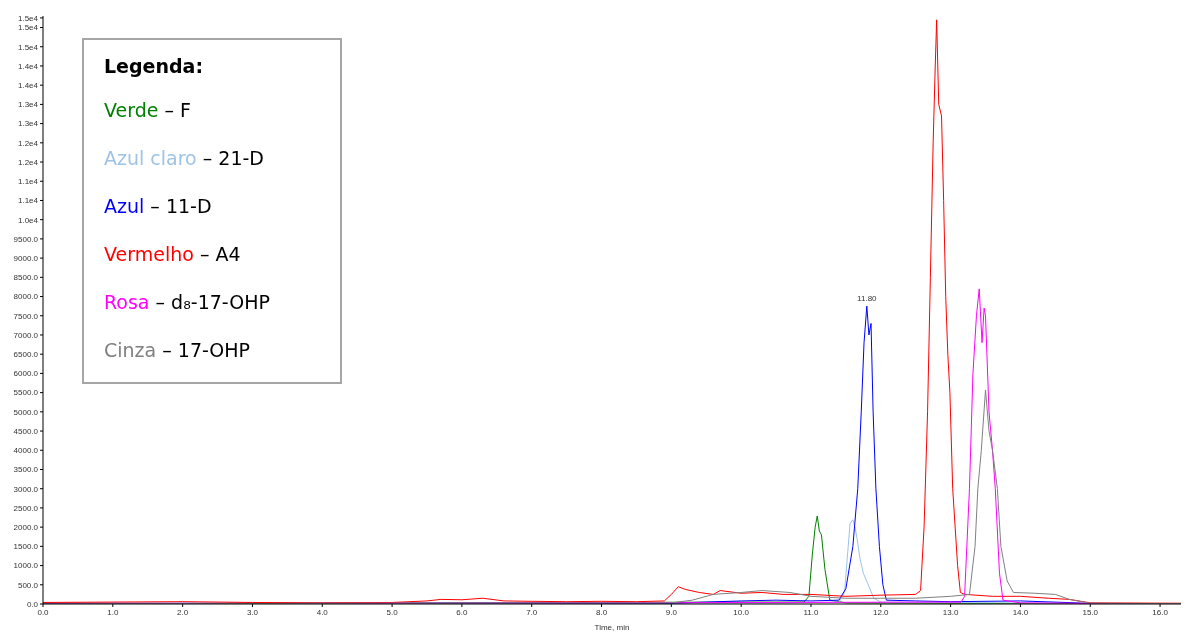 The image size is (1187, 636). I want to click on x-tick-label: 0.0, so click(43, 612).